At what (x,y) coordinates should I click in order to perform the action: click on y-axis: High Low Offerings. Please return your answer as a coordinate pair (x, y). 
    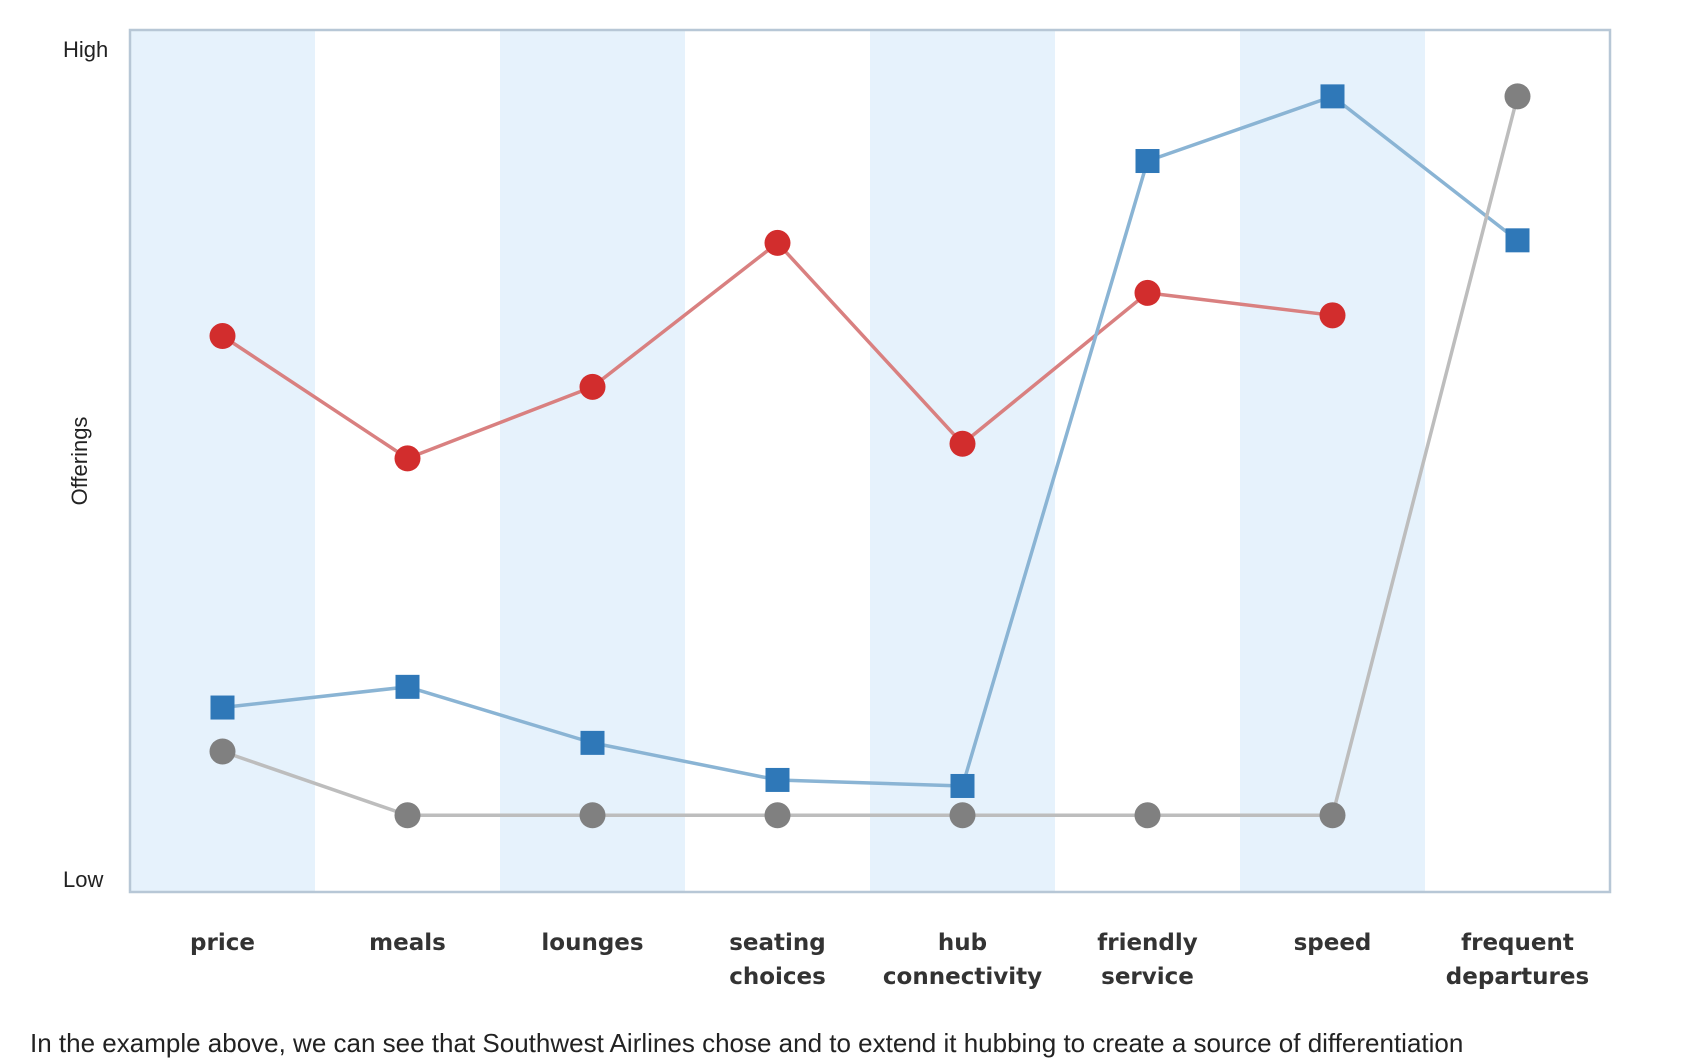
    Looking at the image, I should click on (85, 464).